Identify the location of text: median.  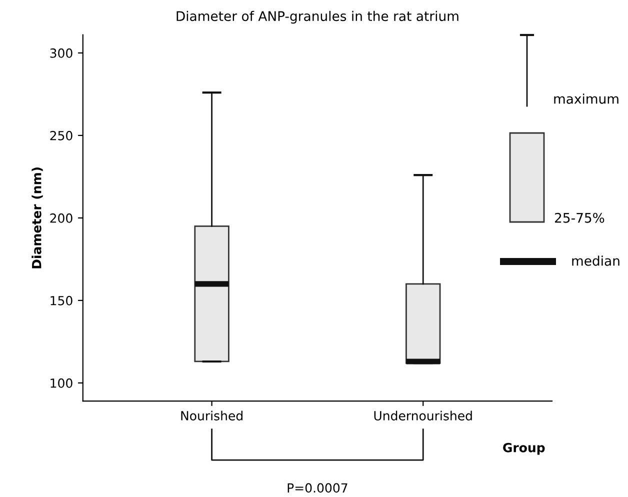
(596, 261).